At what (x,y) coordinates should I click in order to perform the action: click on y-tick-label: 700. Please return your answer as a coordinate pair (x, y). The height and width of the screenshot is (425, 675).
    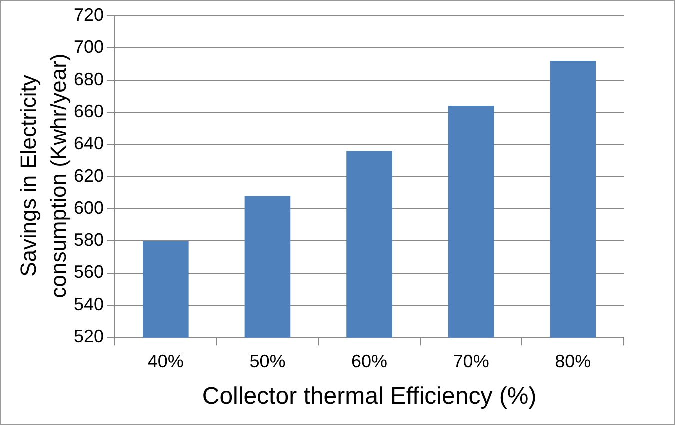
    Looking at the image, I should click on (89, 47).